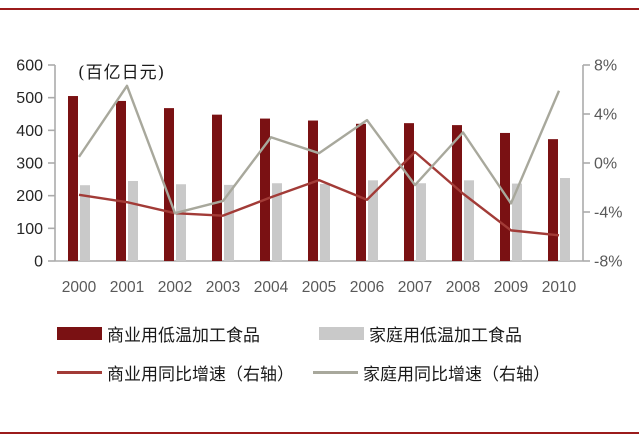  I want to click on bar-commercial-volume-2005, so click(313, 191).